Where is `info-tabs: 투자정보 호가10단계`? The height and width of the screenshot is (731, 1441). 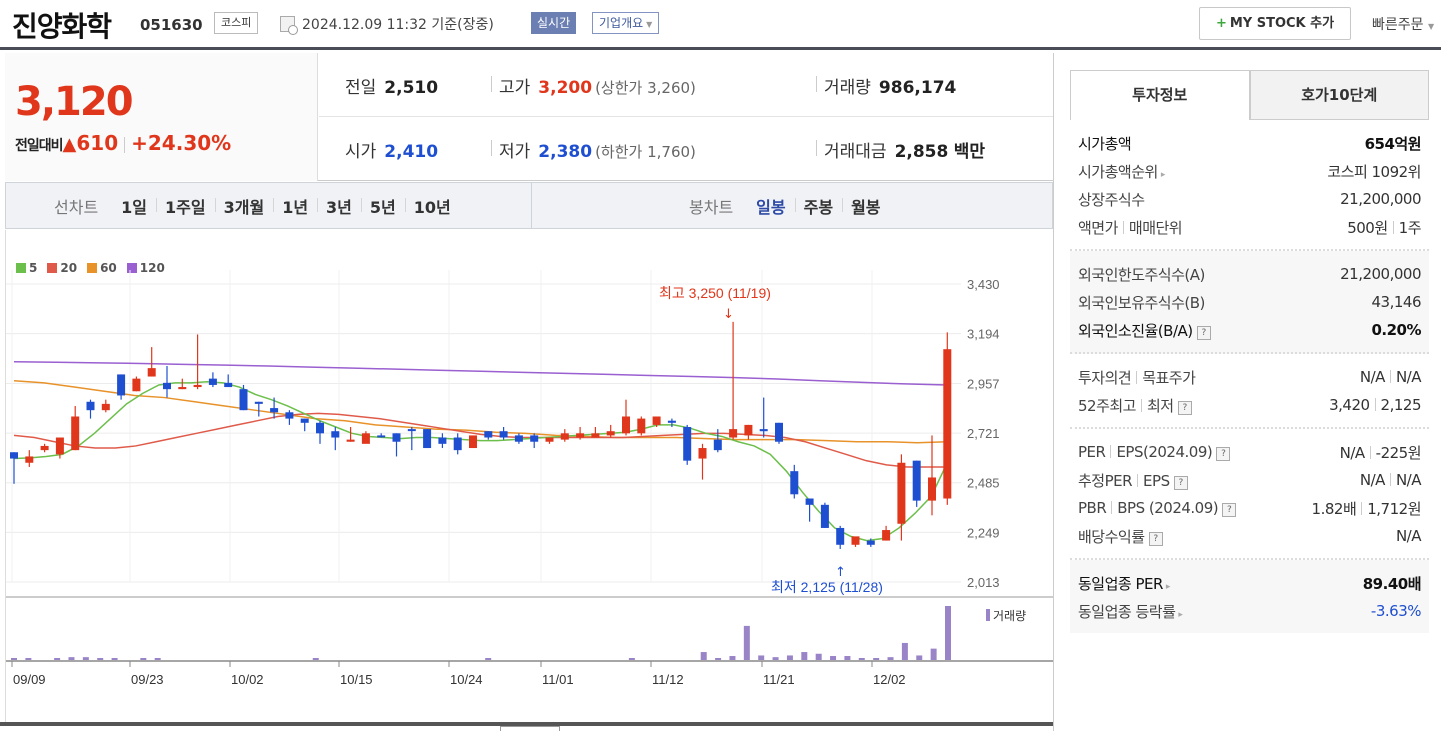
info-tabs: 투자정보 호가10단계 is located at coordinates (1249, 95).